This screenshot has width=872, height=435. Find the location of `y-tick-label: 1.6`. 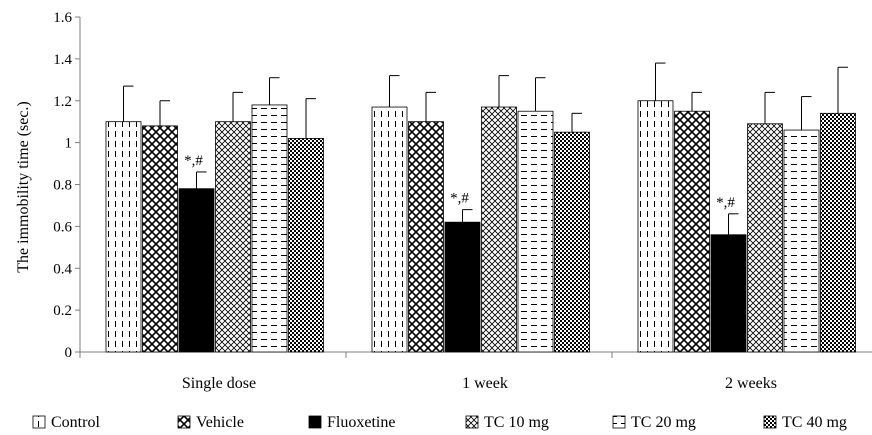

y-tick-label: 1.6 is located at coordinates (62, 18).